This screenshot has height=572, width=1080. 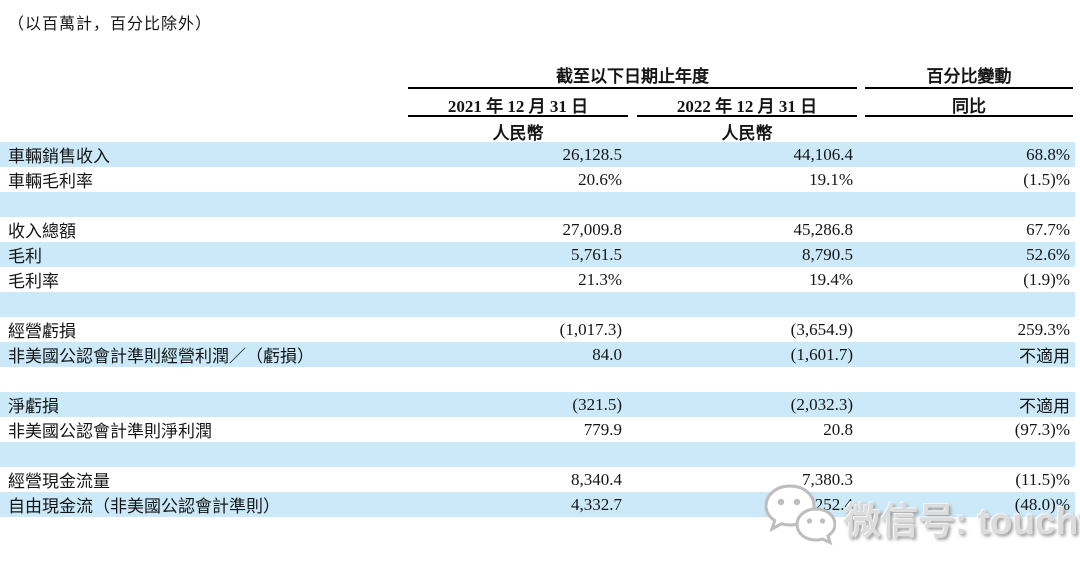 I want to click on header-period-group: 截至以下日期止年度, so click(x=632, y=76).